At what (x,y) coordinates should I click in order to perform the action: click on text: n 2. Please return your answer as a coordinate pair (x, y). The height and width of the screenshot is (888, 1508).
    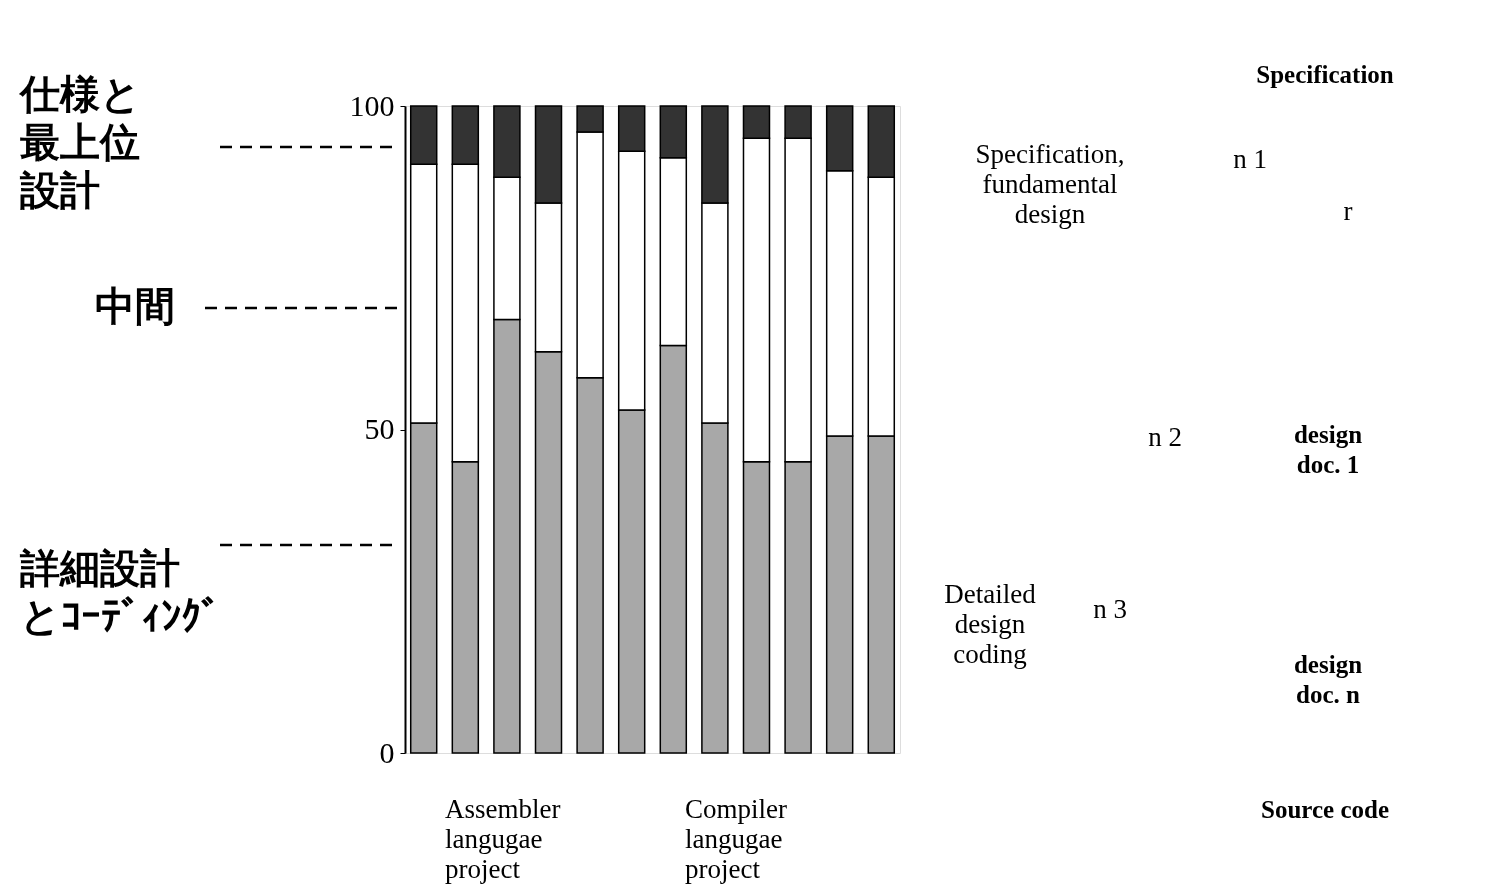
    Looking at the image, I should click on (1165, 437).